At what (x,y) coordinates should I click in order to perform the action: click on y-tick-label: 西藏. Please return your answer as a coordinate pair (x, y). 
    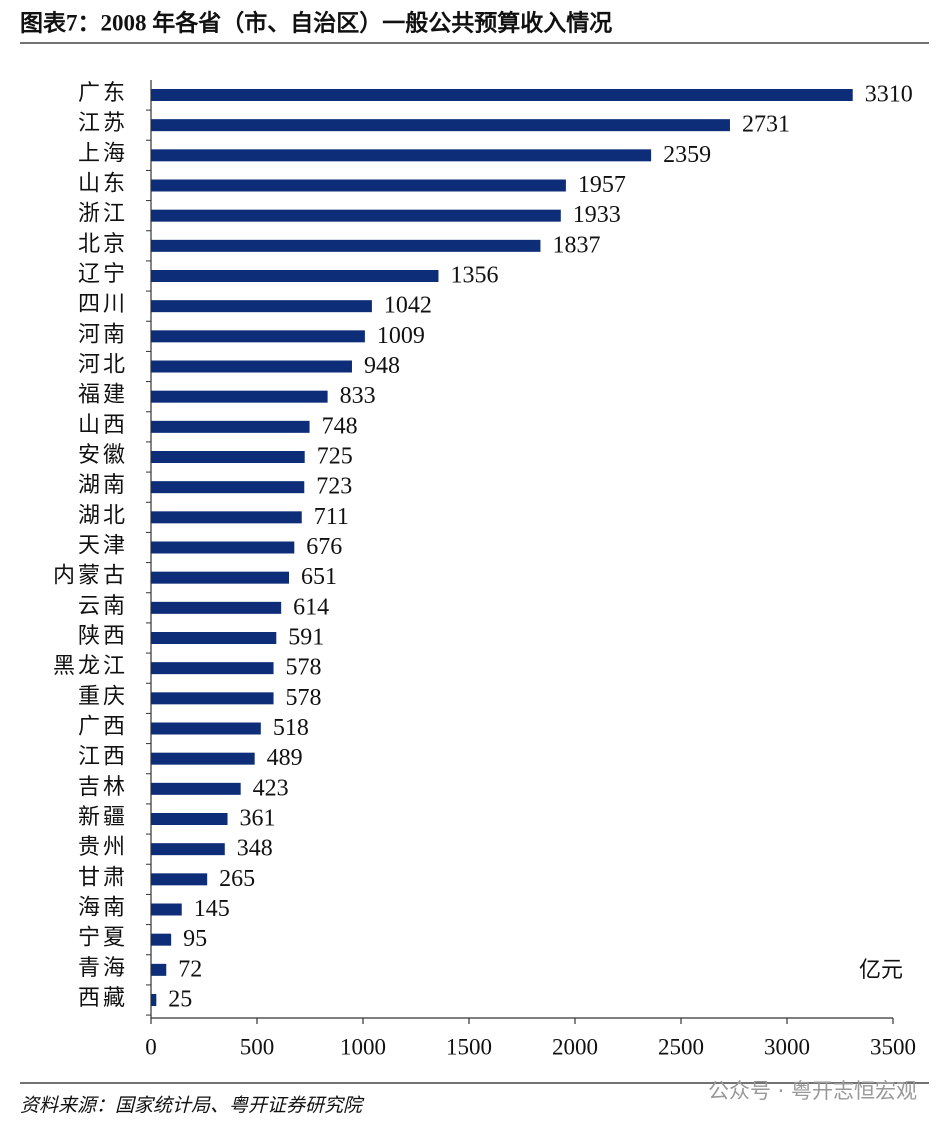
    Looking at the image, I should click on (103, 997).